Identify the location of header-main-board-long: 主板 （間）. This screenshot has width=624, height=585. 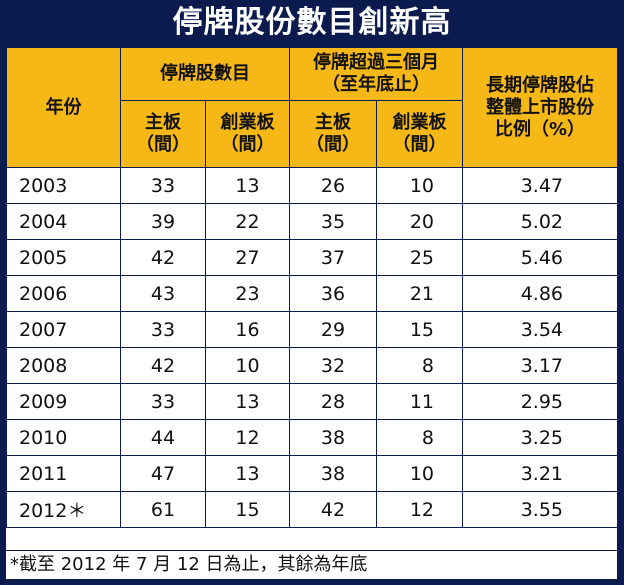
(333, 134).